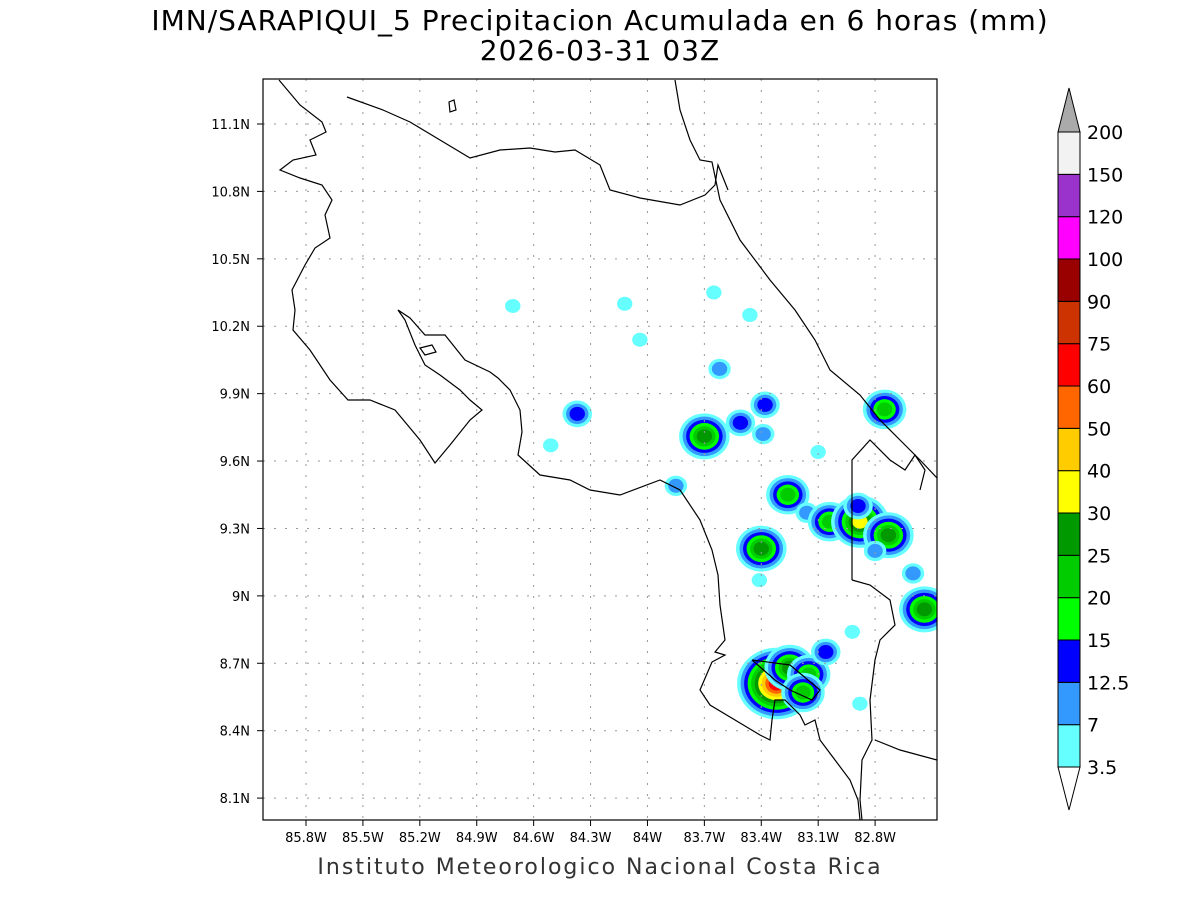  Describe the element at coordinates (1105, 218) in the screenshot. I see `colorbar-label: 120` at that location.